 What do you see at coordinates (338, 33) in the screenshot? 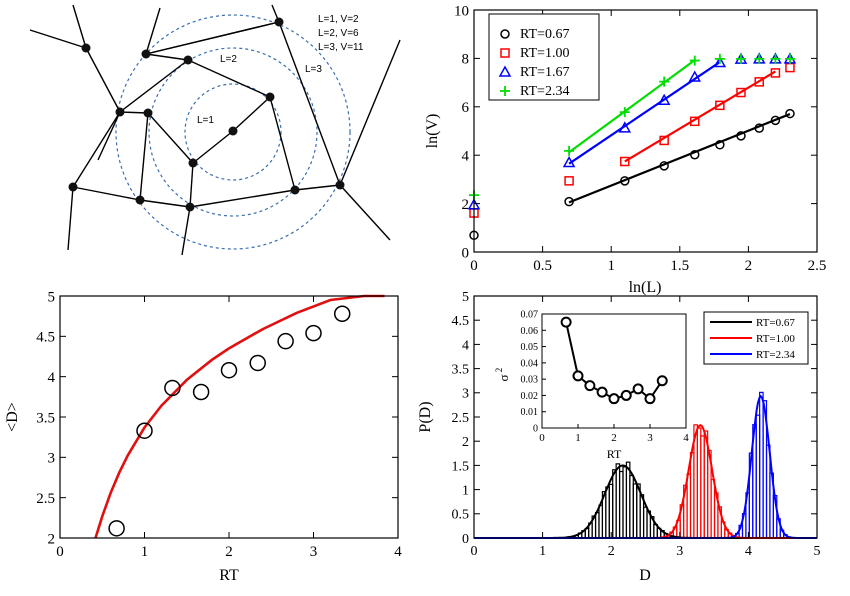
I see `annotation-l2: L=2, V=6` at bounding box center [338, 33].